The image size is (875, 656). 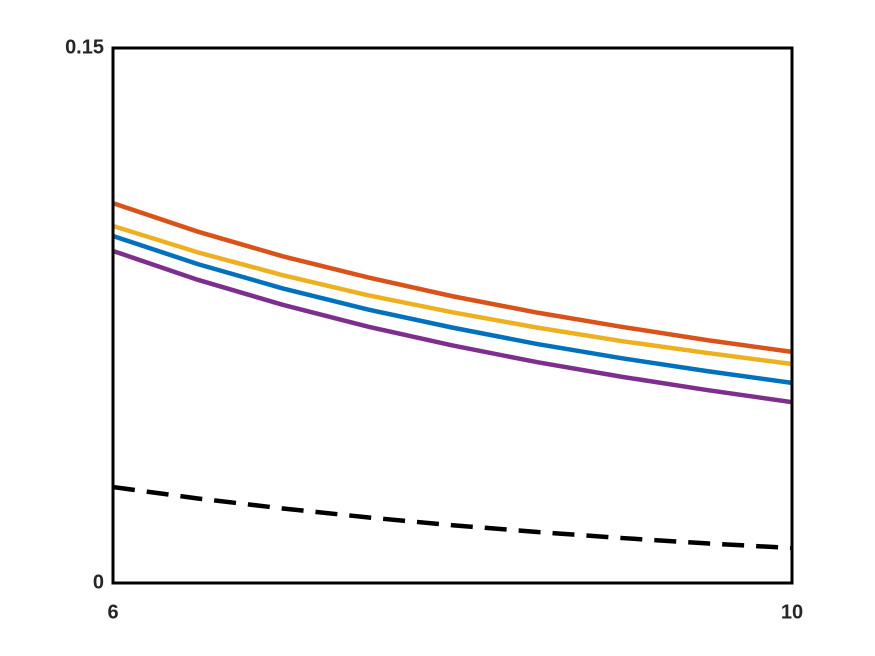 What do you see at coordinates (84, 47) in the screenshot?
I see `y-tick-label: 0.15` at bounding box center [84, 47].